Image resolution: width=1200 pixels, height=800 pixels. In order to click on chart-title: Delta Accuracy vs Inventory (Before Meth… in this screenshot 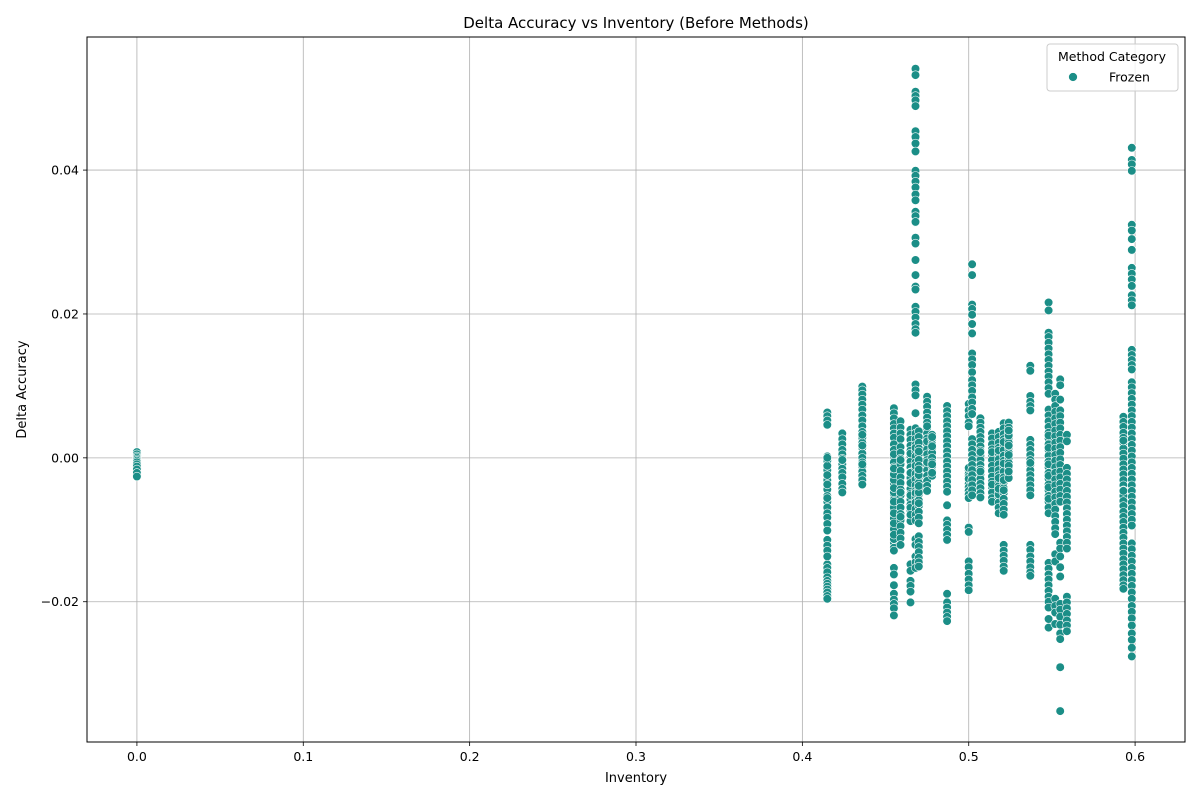, I will do `click(636, 23)`.